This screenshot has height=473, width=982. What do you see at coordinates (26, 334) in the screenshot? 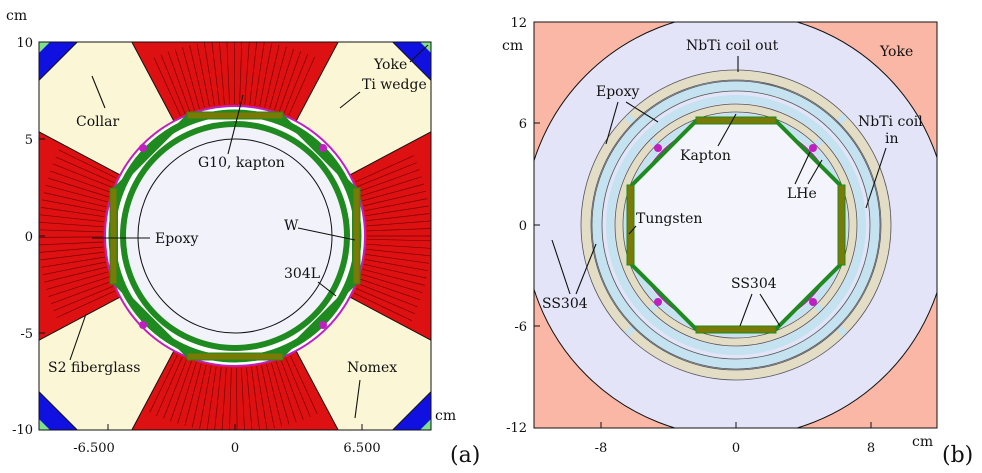
I see `panel-a-y-tick-label: -5` at bounding box center [26, 334].